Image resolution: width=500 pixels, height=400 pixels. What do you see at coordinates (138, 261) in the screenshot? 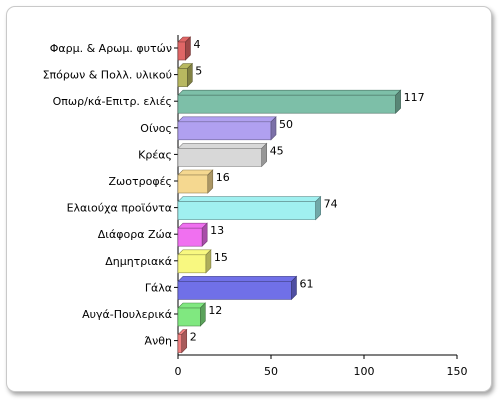
I see `category-label: Δημητριακά` at bounding box center [138, 261].